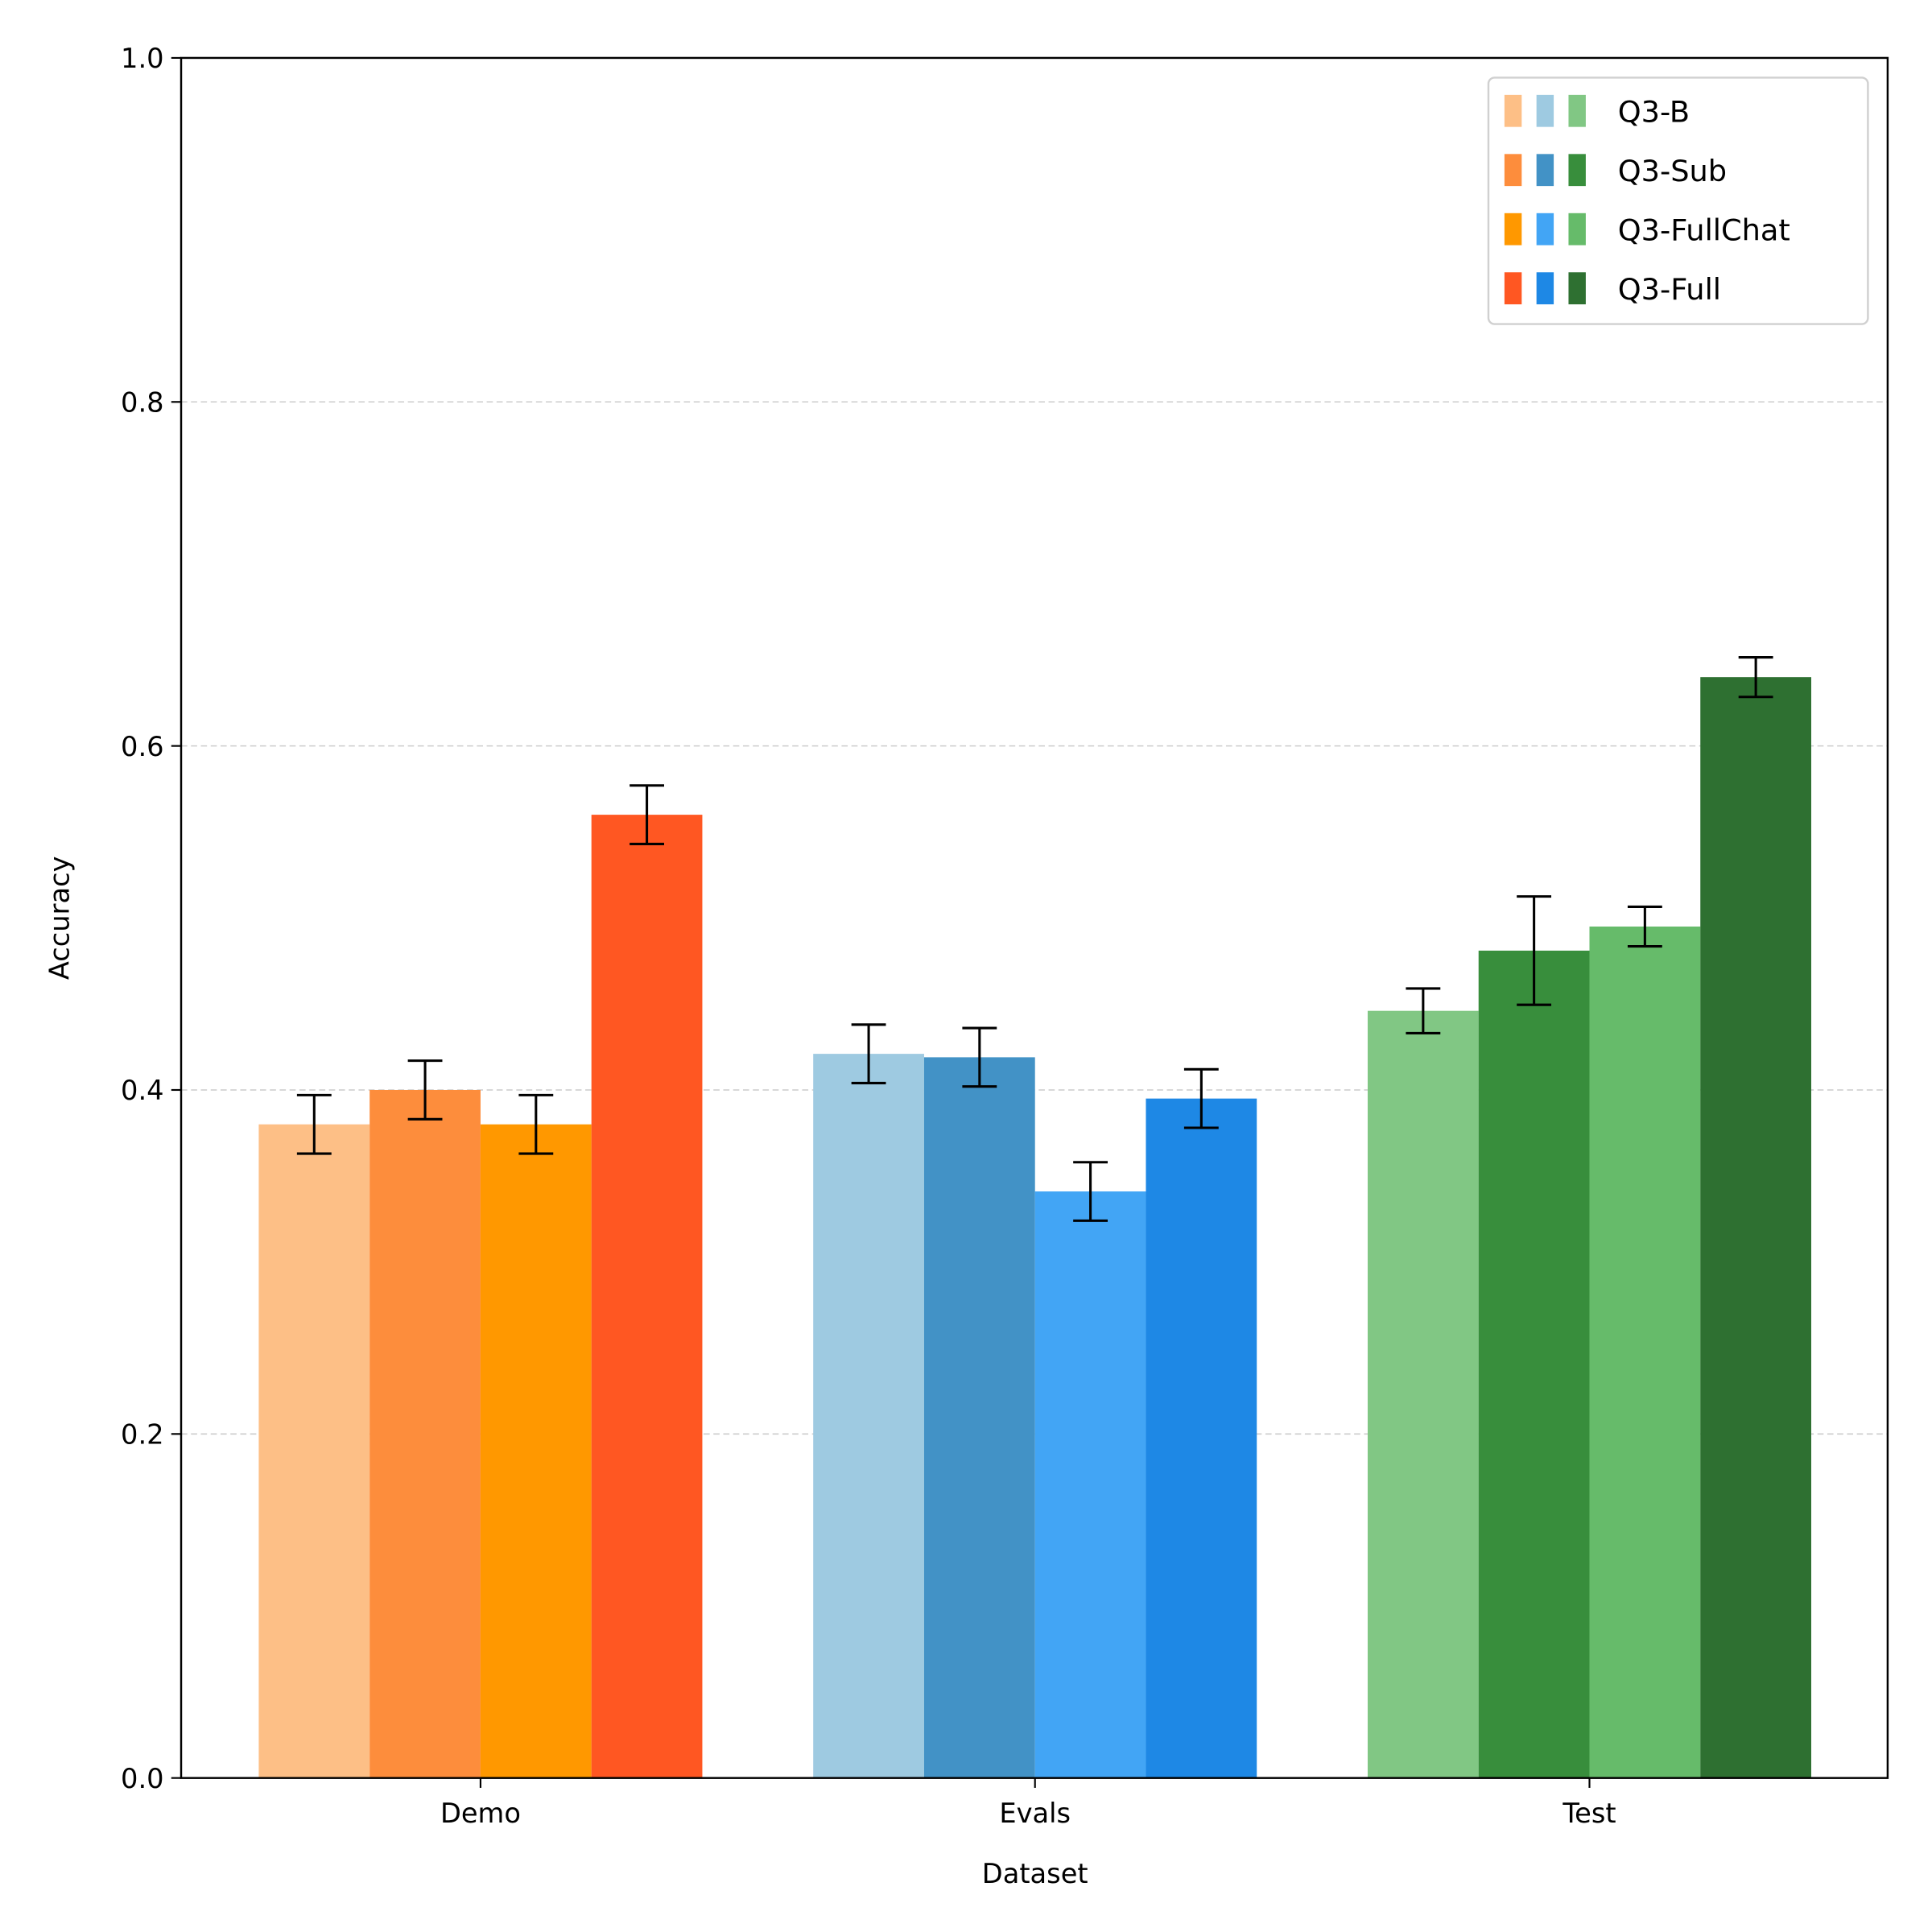 The height and width of the screenshot is (1932, 1932). I want to click on y-tick-label: 1.0, so click(142, 58).